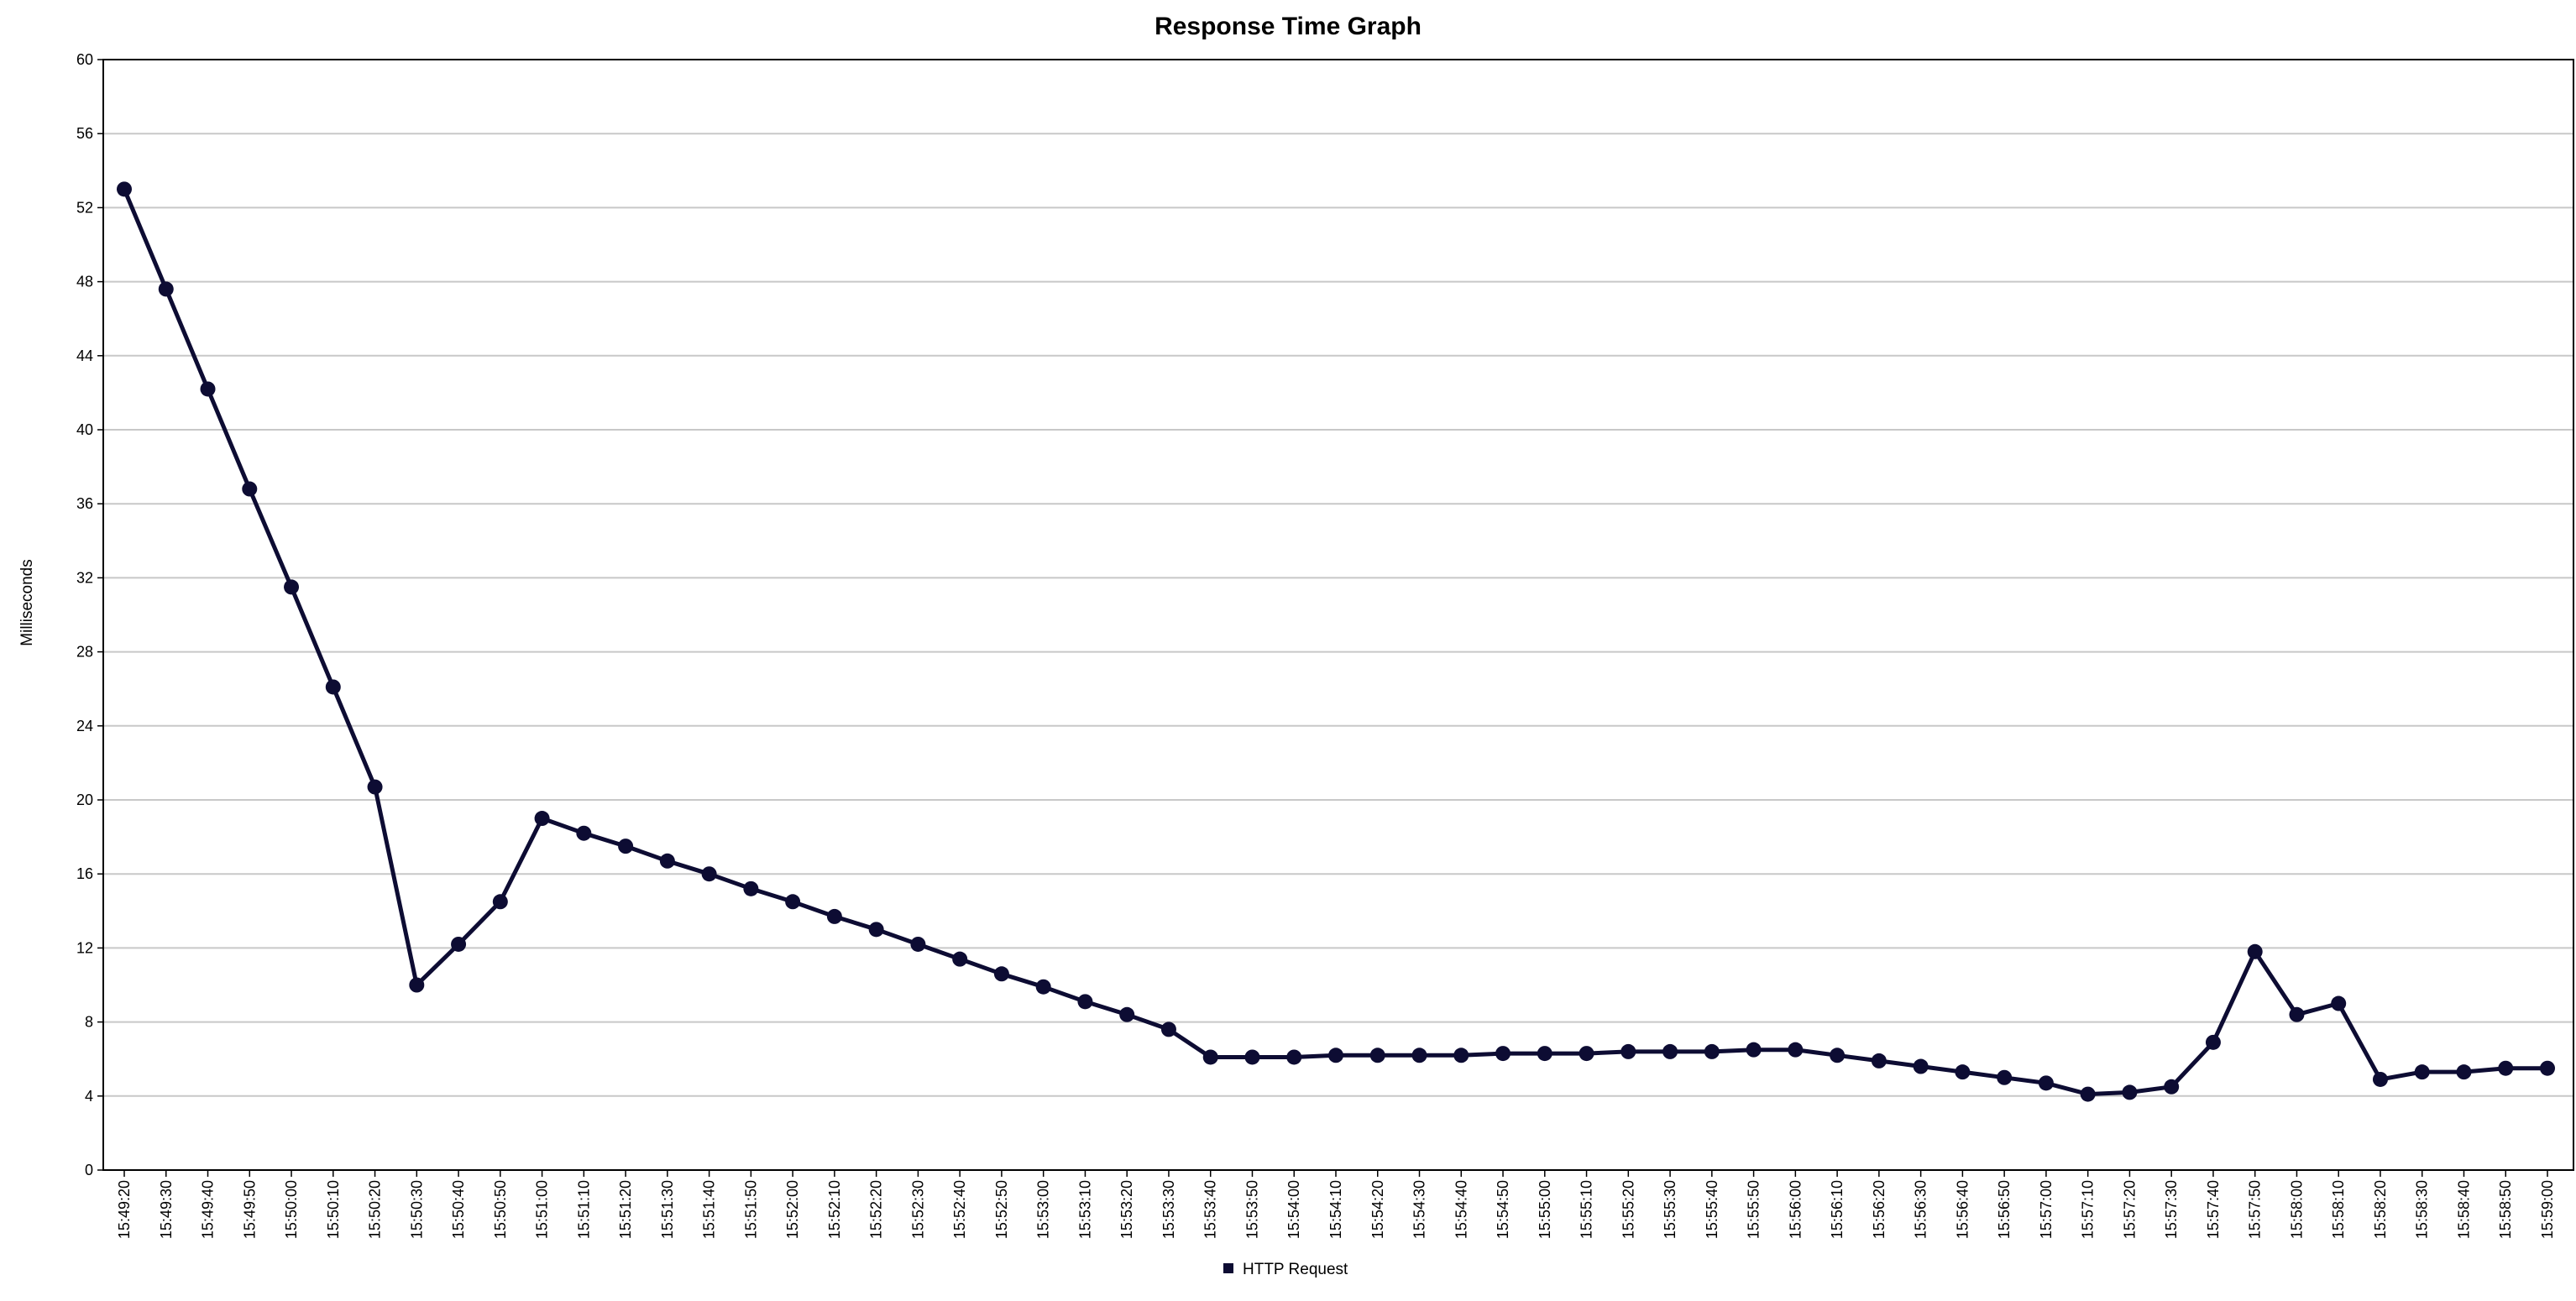  I want to click on x-tick-label: 15:58:10, so click(2339, 1209).